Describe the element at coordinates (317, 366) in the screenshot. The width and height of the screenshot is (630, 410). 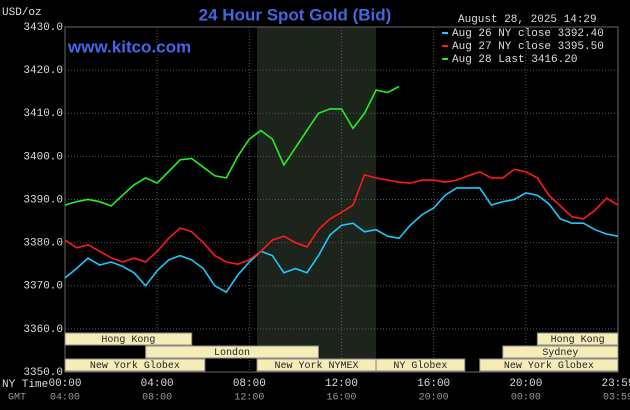
I see `session-label: New York NYMEX` at that location.